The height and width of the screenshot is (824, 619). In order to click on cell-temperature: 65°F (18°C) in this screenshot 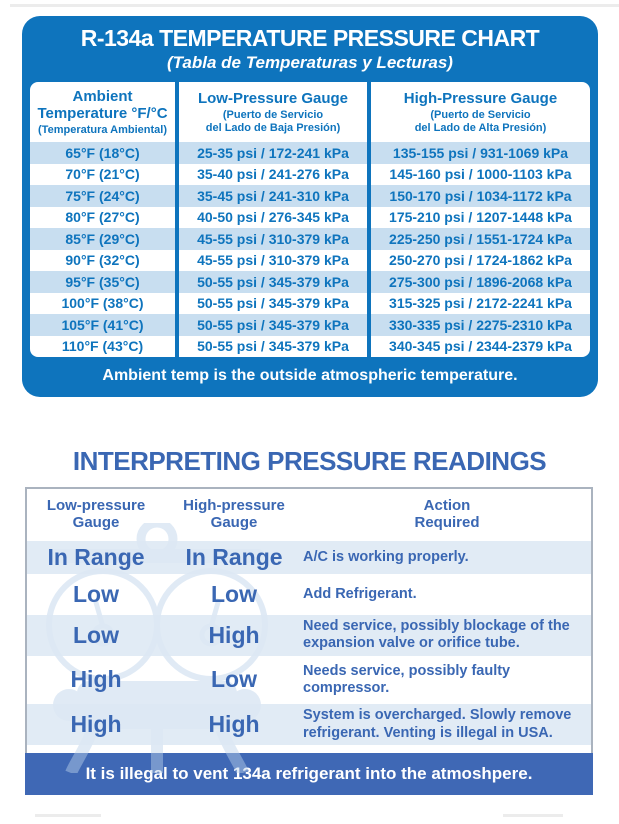, I will do `click(102, 153)`.